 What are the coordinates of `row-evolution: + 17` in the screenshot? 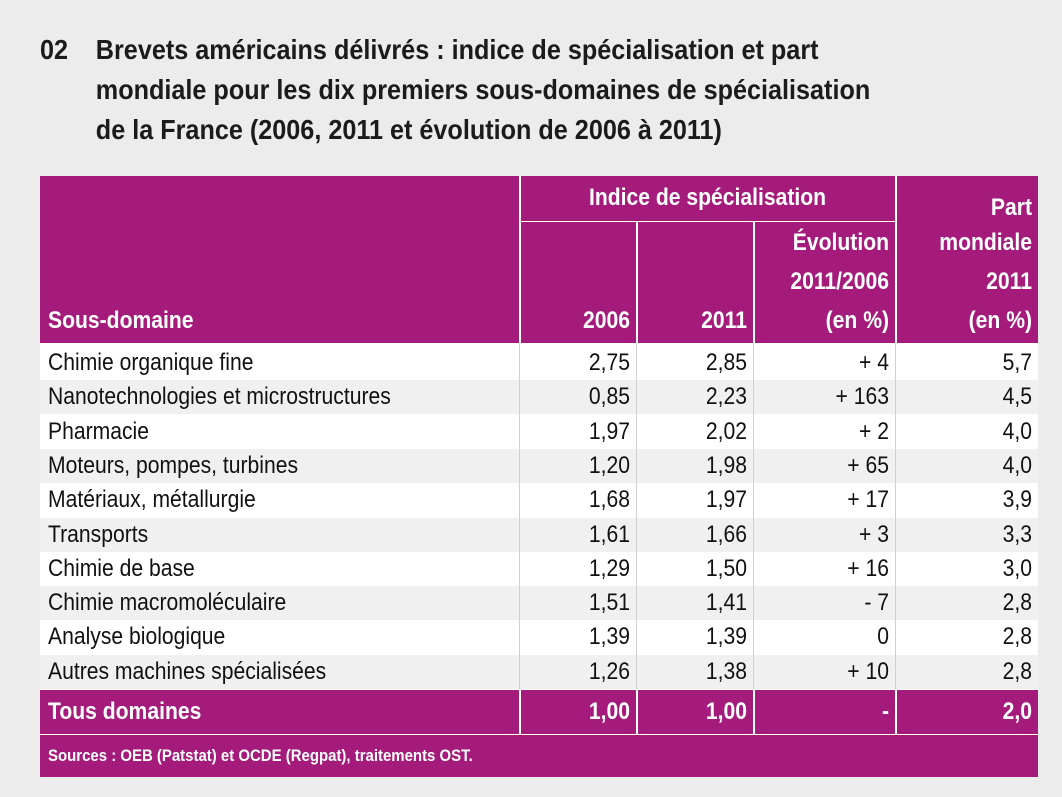 It's located at (868, 500).